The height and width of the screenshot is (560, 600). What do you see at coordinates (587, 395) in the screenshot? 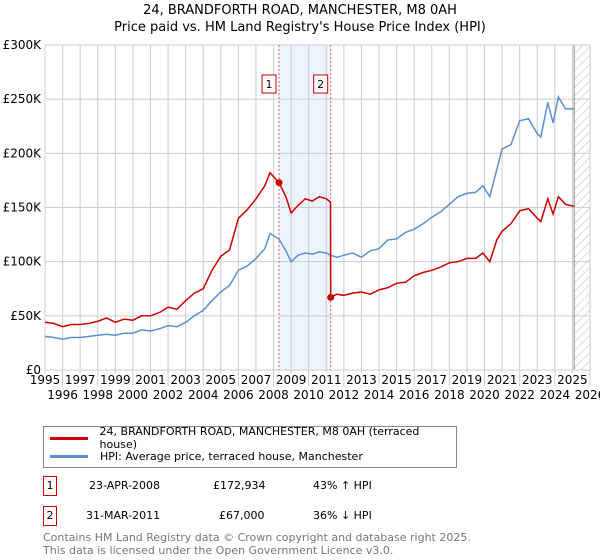
I see `x-tick-label: 2026` at bounding box center [587, 395].